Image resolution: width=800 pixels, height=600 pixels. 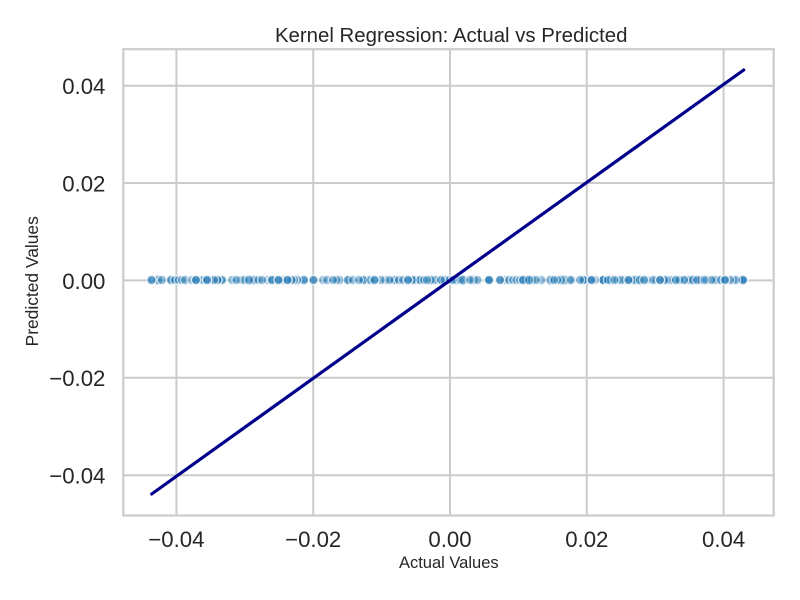 I want to click on svg-text:Kernel Regression: Actual vs P: Kernel Regression: Actual vs Predicted, so click(x=451, y=36).